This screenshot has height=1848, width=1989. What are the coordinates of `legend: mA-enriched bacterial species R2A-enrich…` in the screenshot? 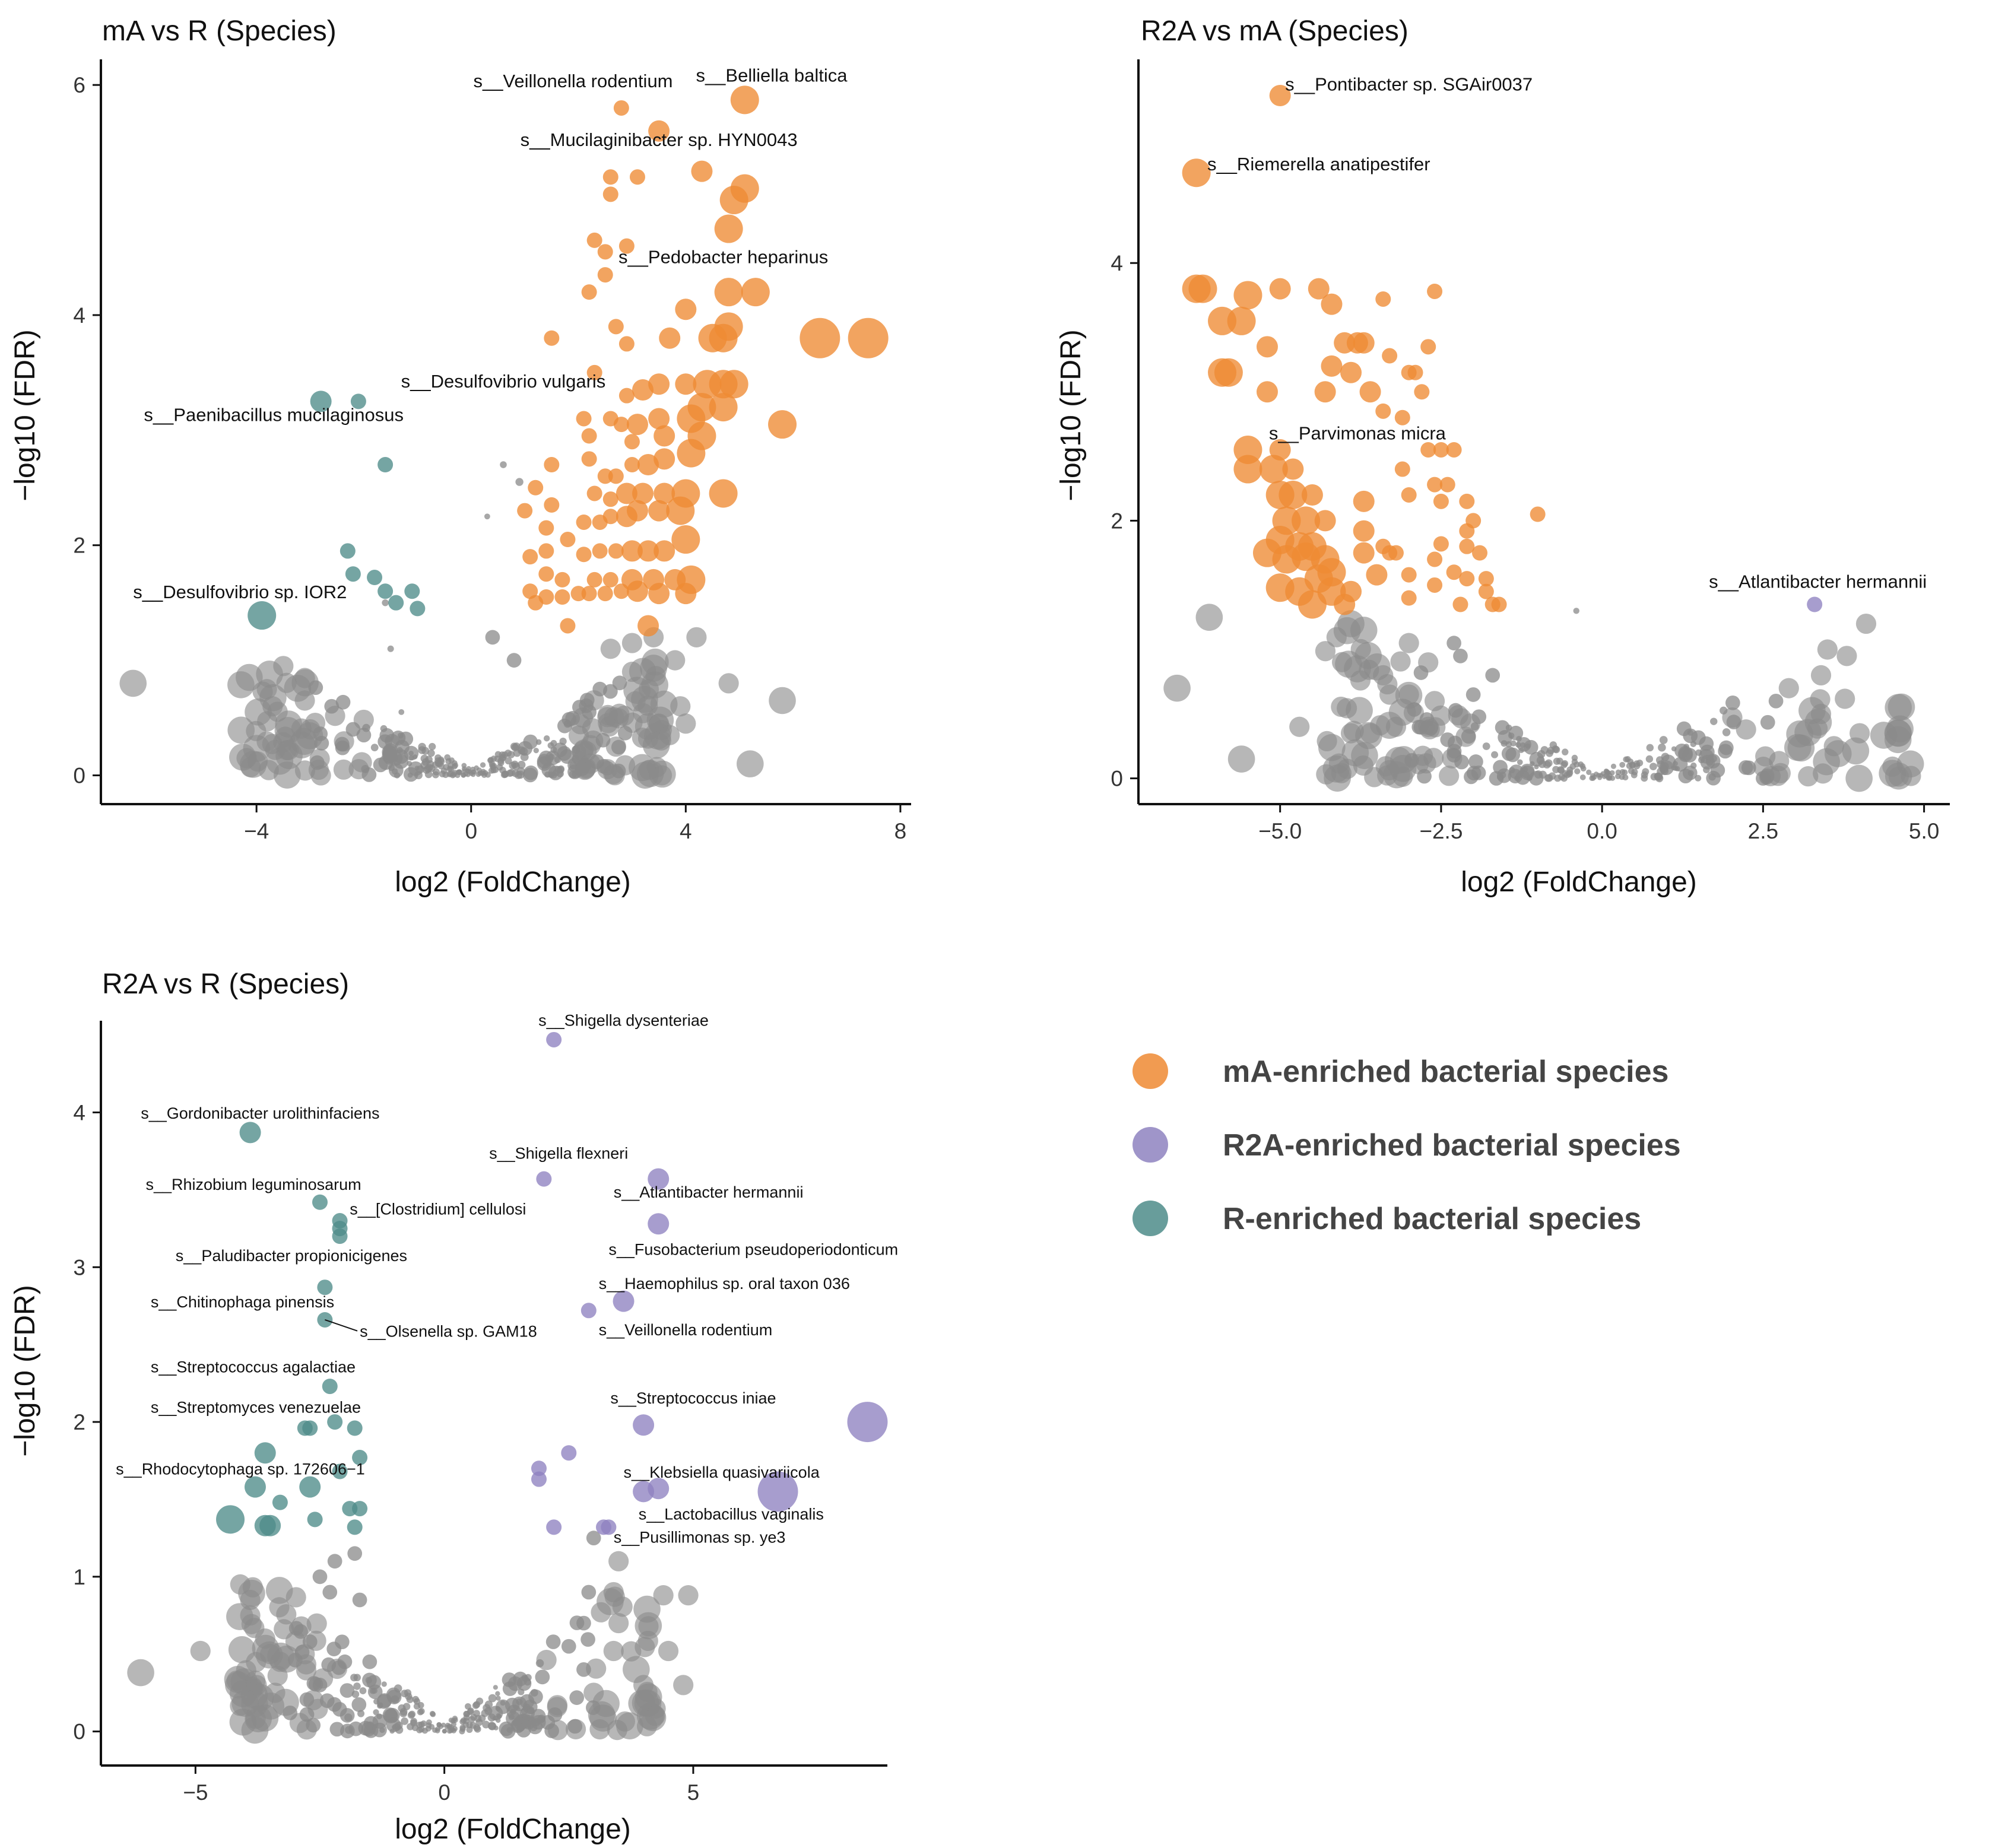 It's located at (1407, 1144).